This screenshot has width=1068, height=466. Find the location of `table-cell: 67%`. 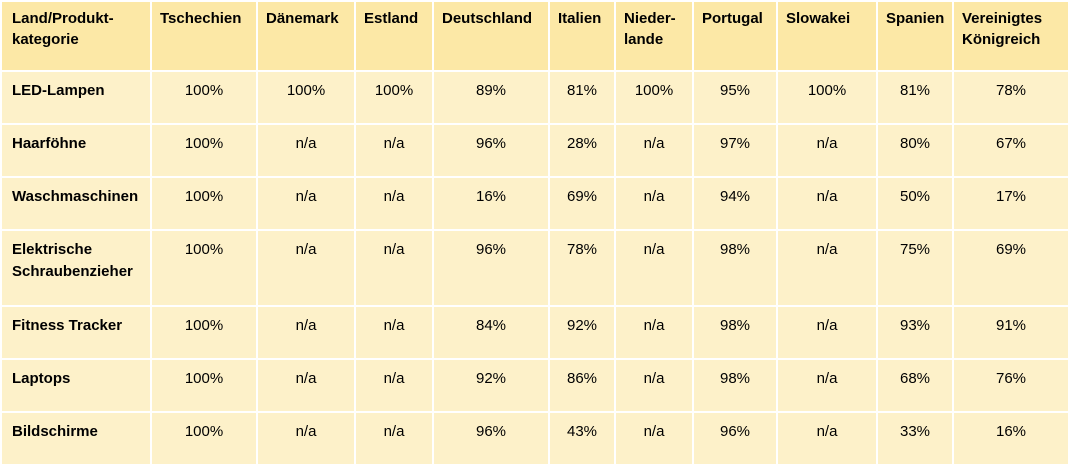

table-cell: 67% is located at coordinates (1011, 150).